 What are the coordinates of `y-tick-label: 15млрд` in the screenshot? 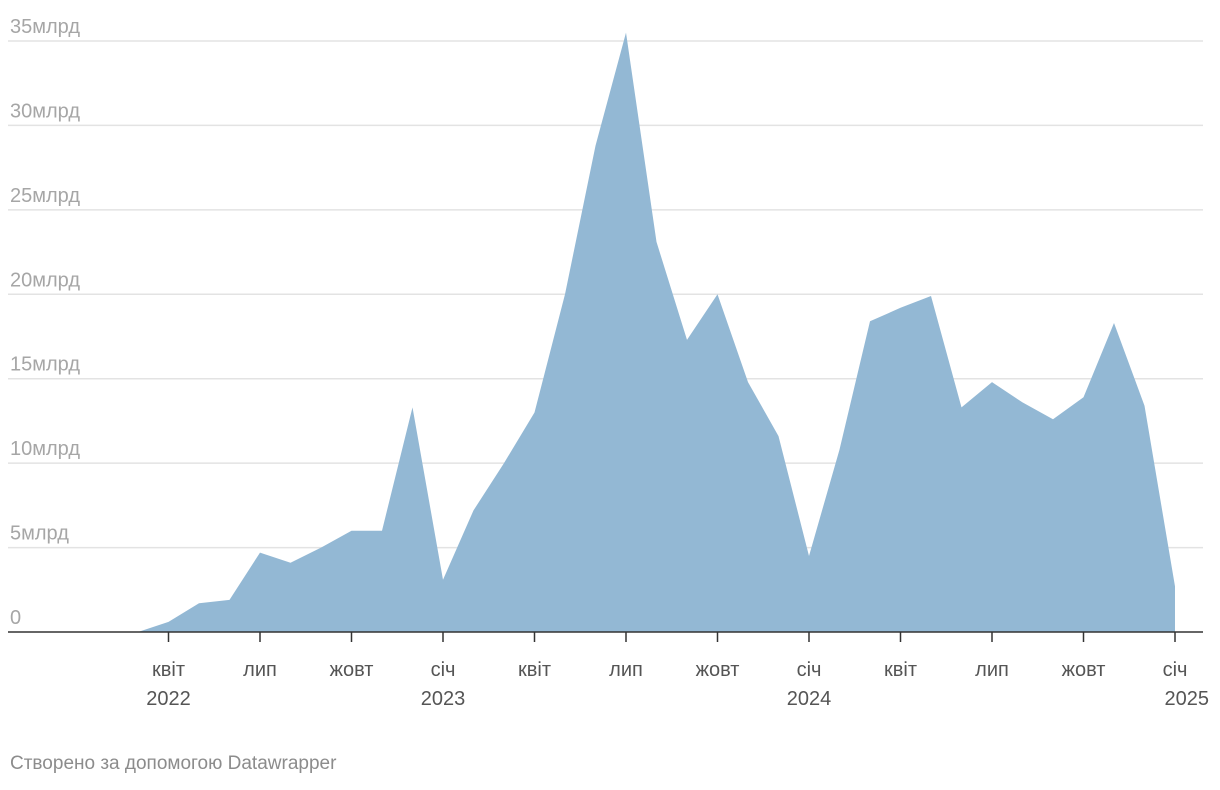 It's located at (45, 365).